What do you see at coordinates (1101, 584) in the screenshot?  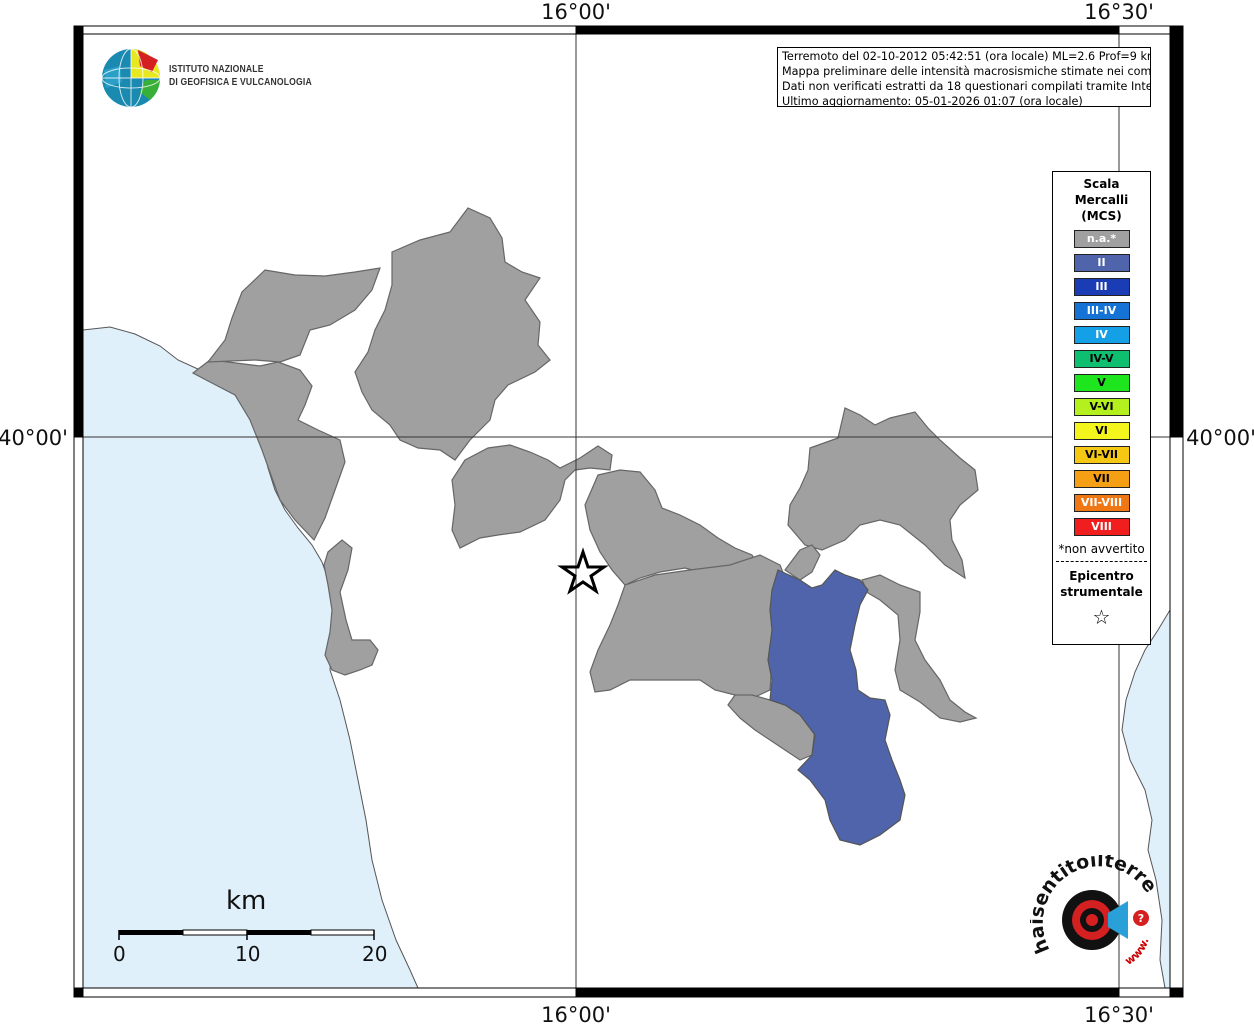 I see `legend-epicenter-label: Epicentro strumentale` at bounding box center [1101, 584].